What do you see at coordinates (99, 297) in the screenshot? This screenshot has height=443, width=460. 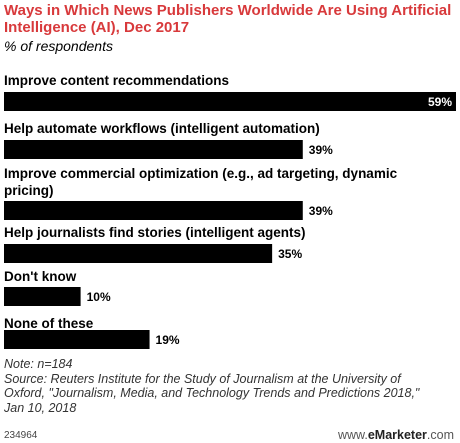 I see `value-label: 10%` at bounding box center [99, 297].